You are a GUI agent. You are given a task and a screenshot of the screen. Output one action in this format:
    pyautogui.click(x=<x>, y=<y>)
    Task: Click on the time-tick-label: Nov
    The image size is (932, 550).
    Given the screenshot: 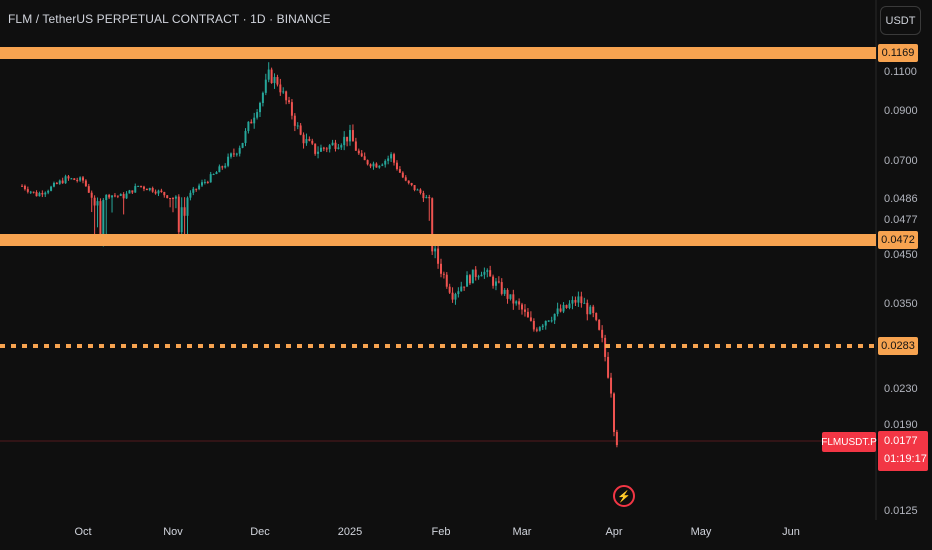 What is the action you would take?
    pyautogui.click(x=173, y=532)
    